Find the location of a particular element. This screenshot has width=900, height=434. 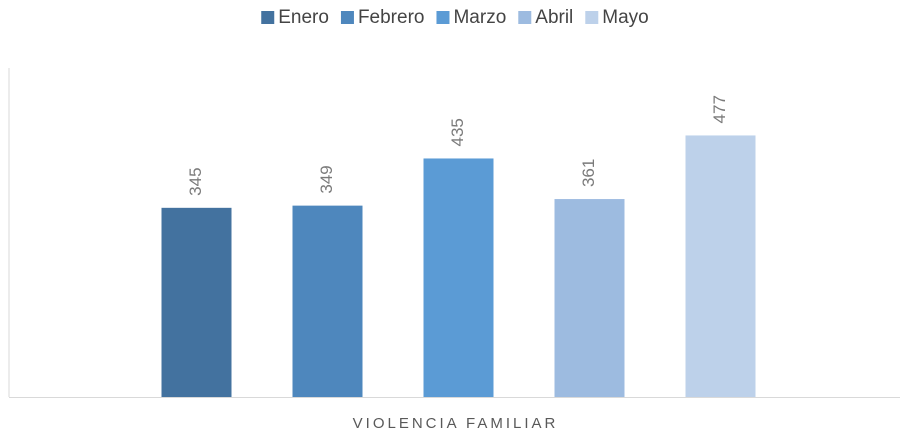

value-label: 345 is located at coordinates (195, 181).